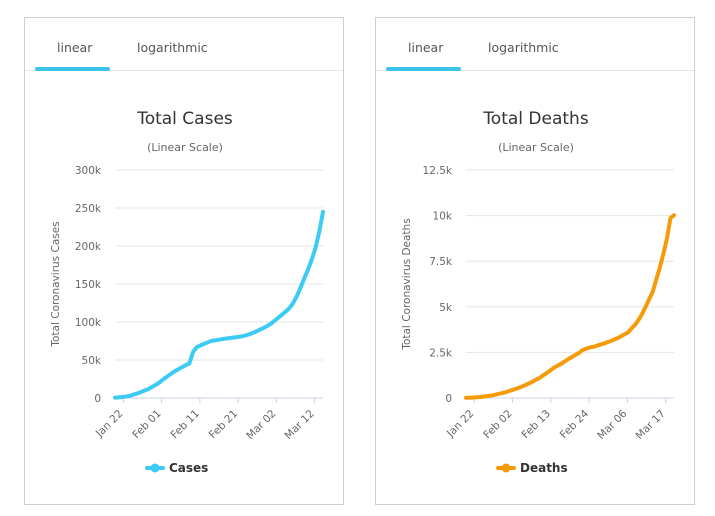  I want to click on y-tick-label: 150k, so click(88, 285).